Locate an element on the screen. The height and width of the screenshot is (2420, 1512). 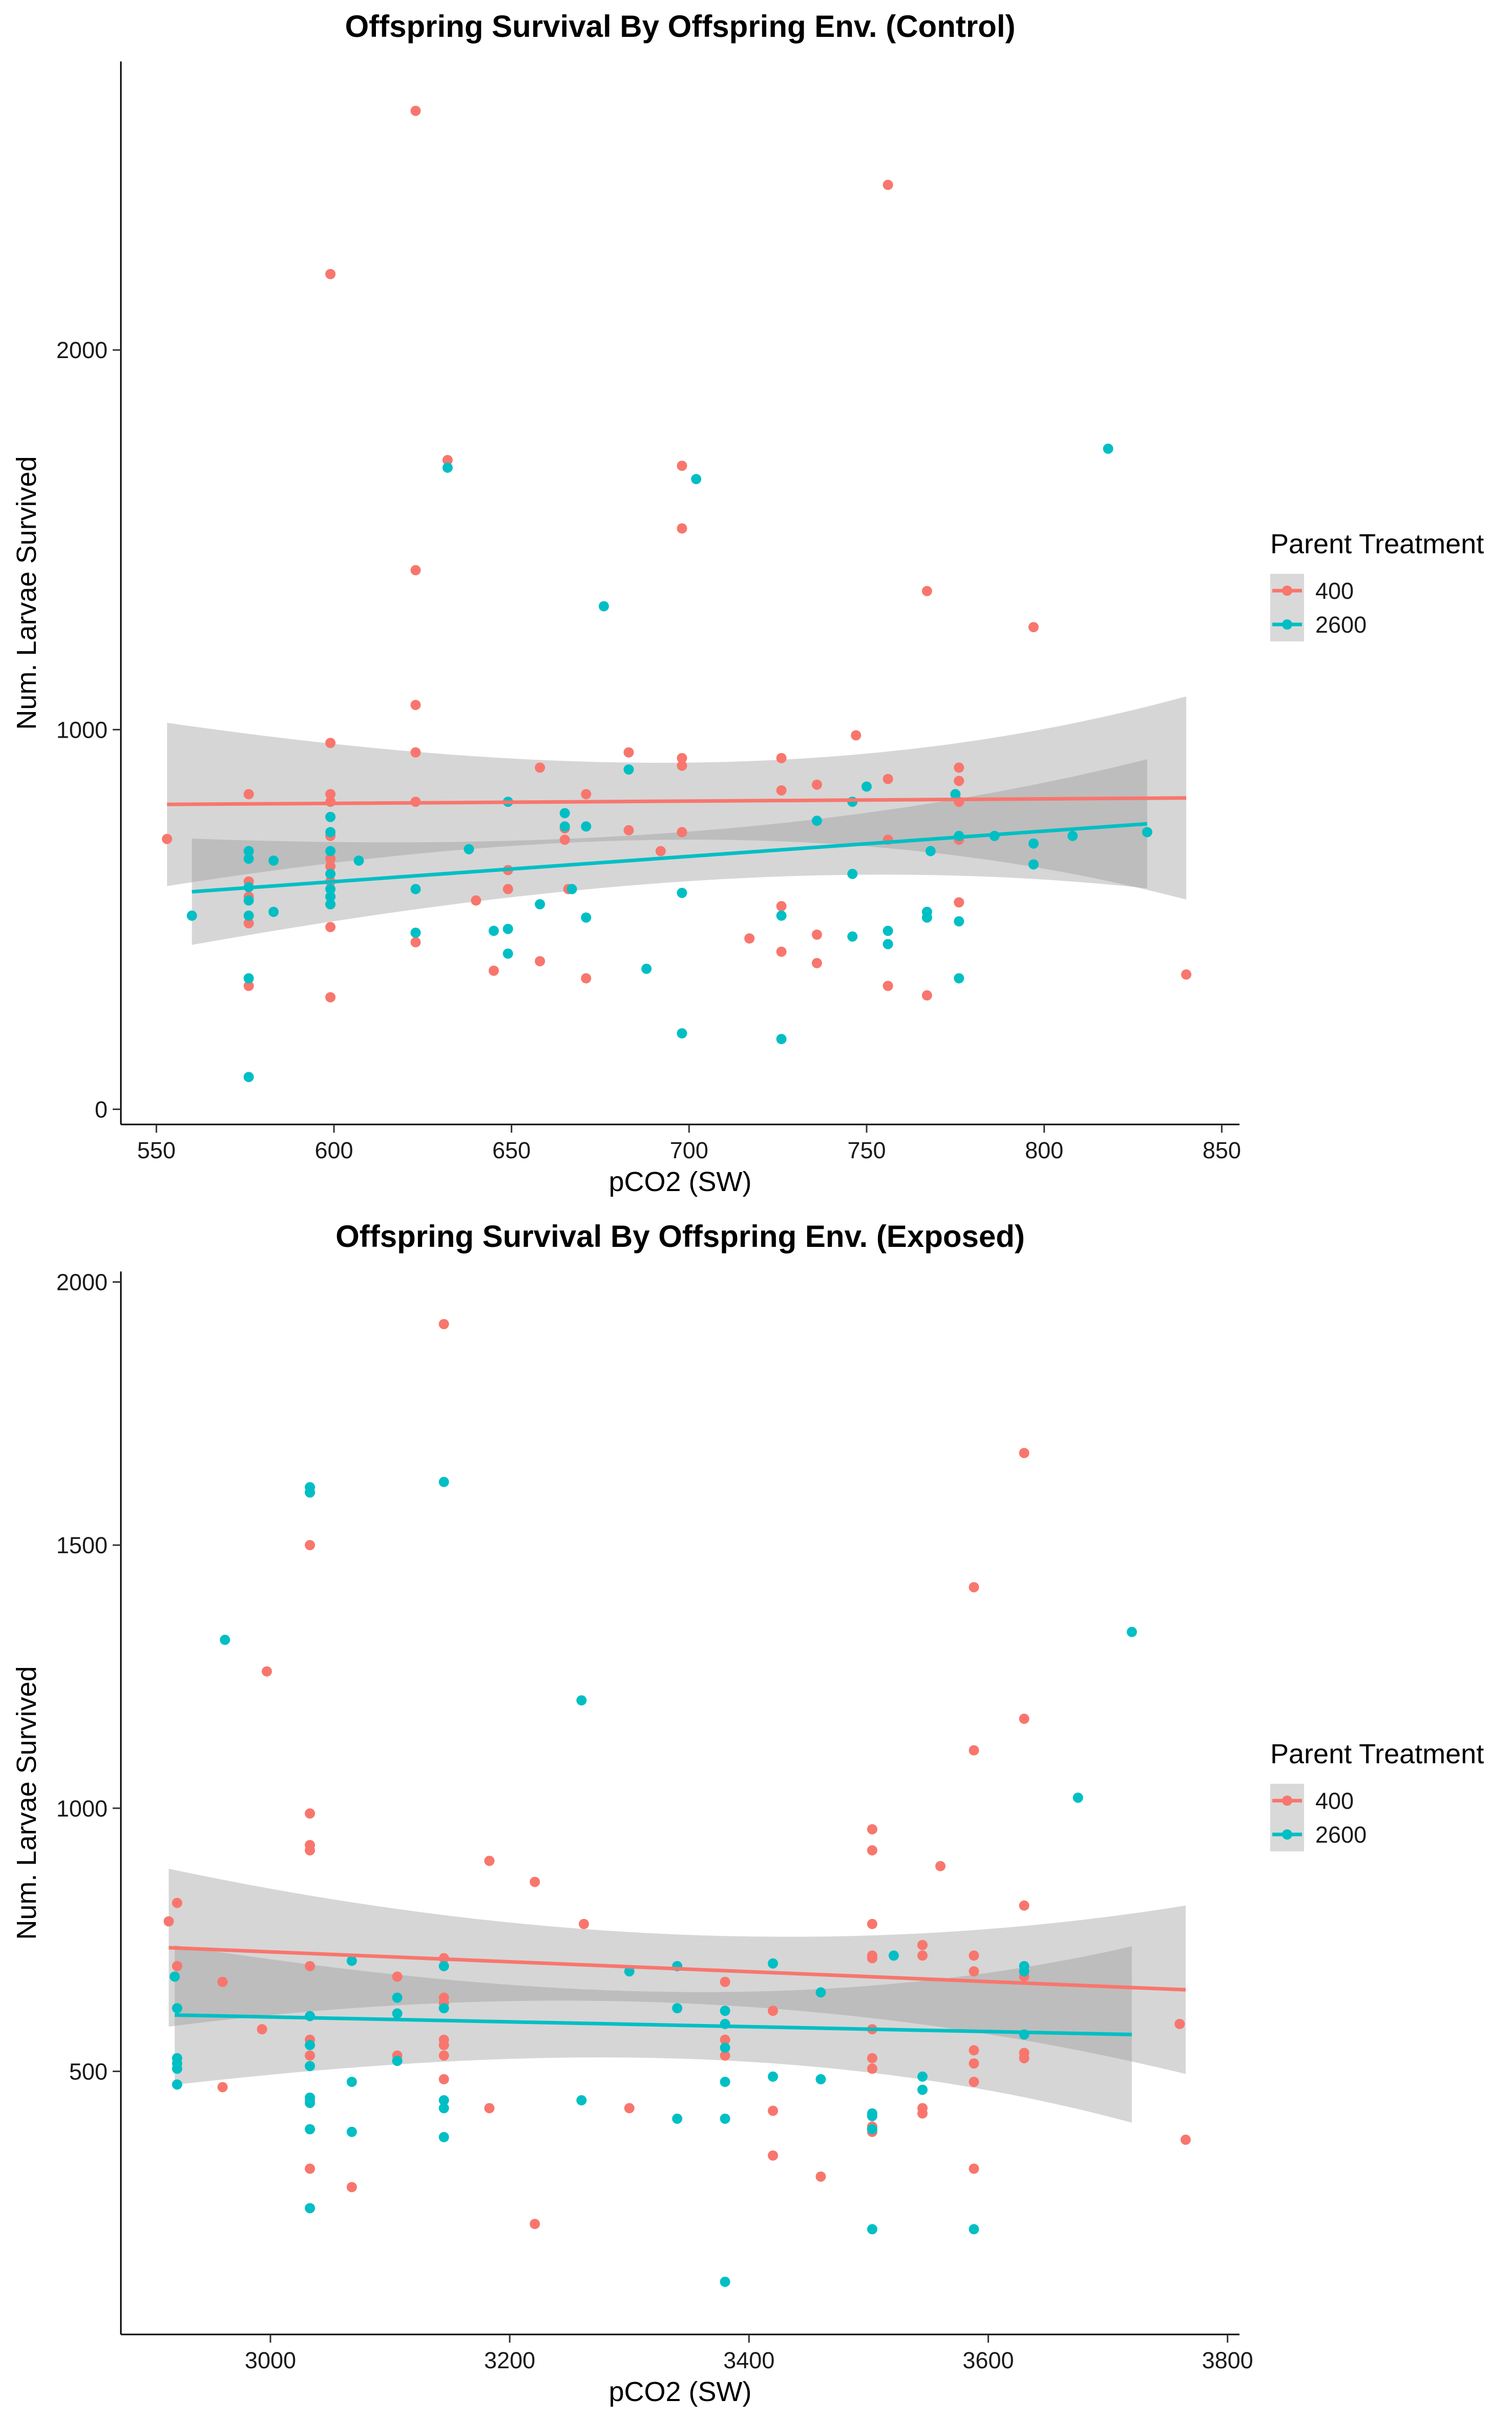
legend-label-2600: 2600 is located at coordinates (1341, 625).